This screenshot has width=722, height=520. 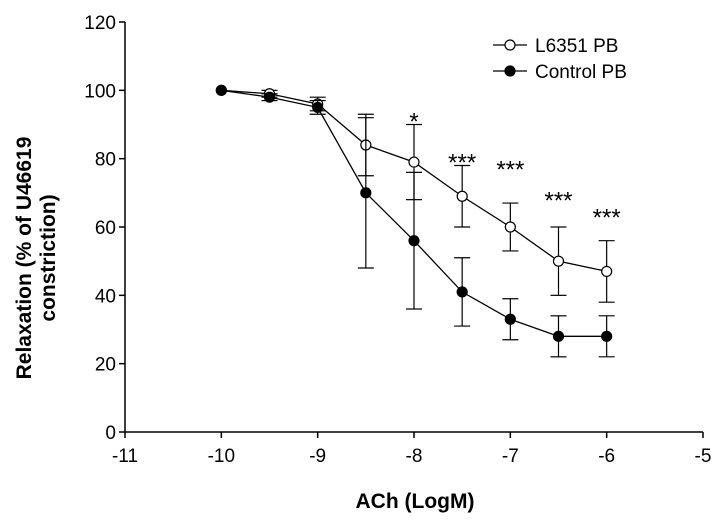 What do you see at coordinates (703, 456) in the screenshot?
I see `x-tick-label: -5` at bounding box center [703, 456].